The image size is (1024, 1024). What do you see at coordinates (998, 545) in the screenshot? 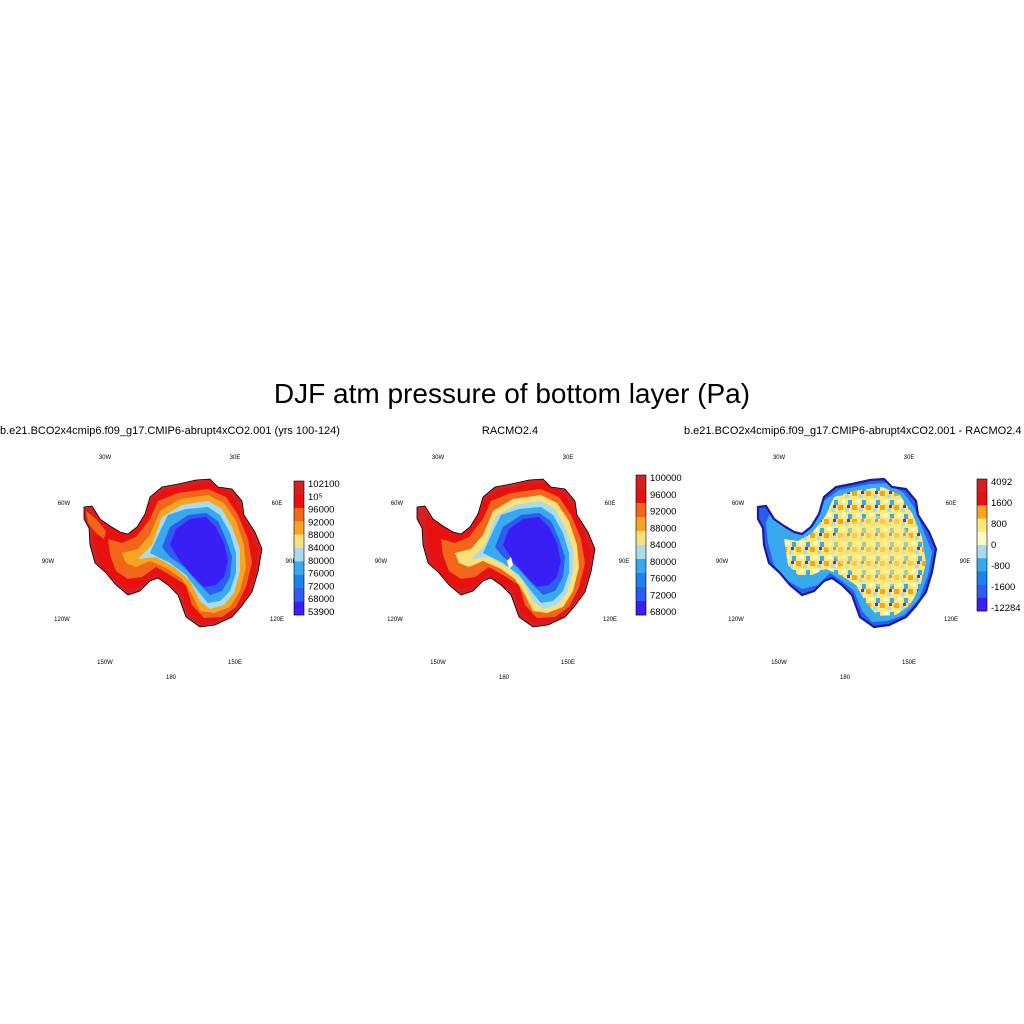
I see `colorbar: 4092 1600 800 0 -800 -1600 -12284` at bounding box center [998, 545].